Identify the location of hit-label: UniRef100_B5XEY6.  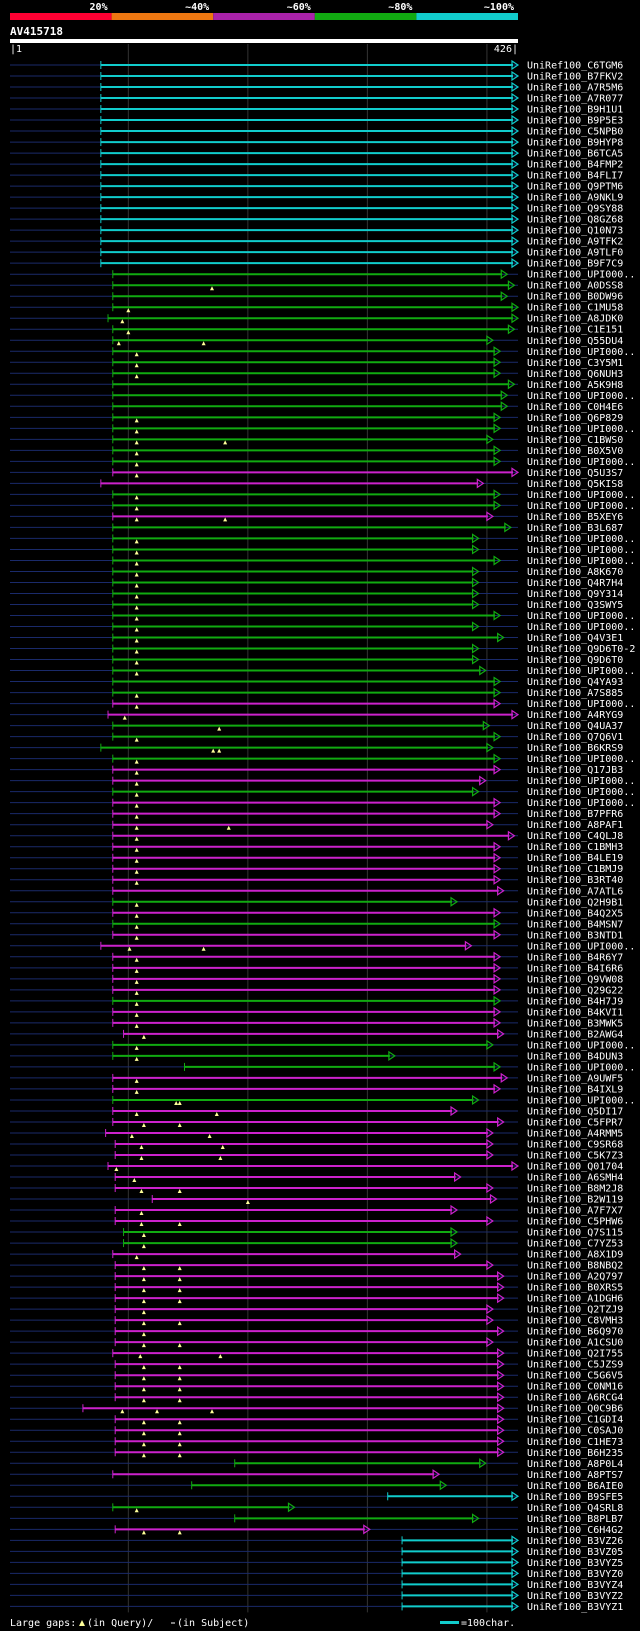
(575, 517).